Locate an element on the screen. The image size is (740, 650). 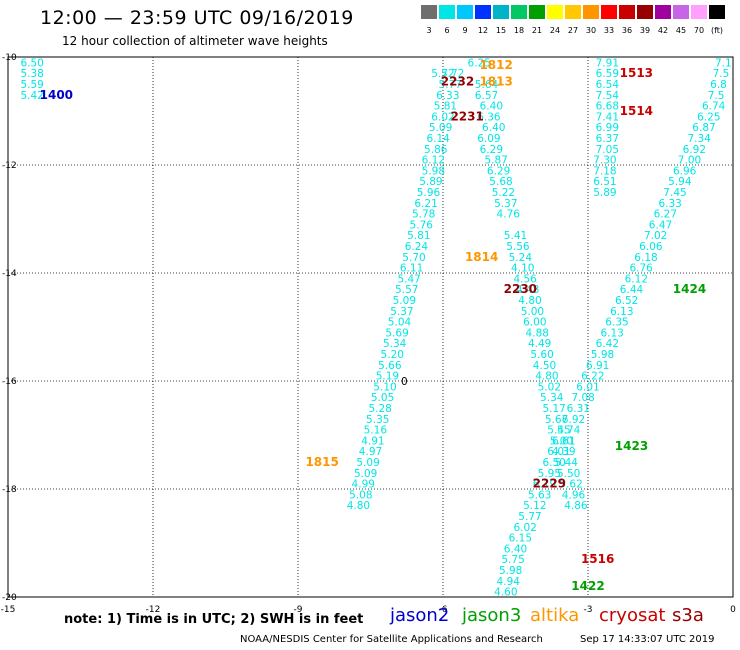
data-point-jason3: 4.91 is located at coordinates (372, 441).